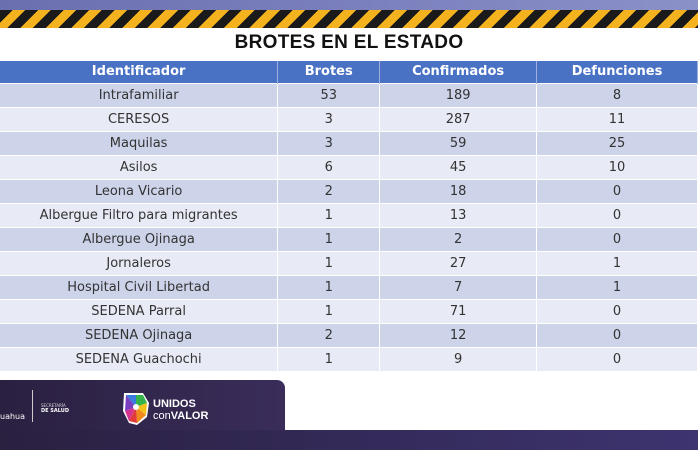 This screenshot has height=450, width=698. What do you see at coordinates (136, 409) in the screenshot?
I see `chihuahua-map-icon` at bounding box center [136, 409].